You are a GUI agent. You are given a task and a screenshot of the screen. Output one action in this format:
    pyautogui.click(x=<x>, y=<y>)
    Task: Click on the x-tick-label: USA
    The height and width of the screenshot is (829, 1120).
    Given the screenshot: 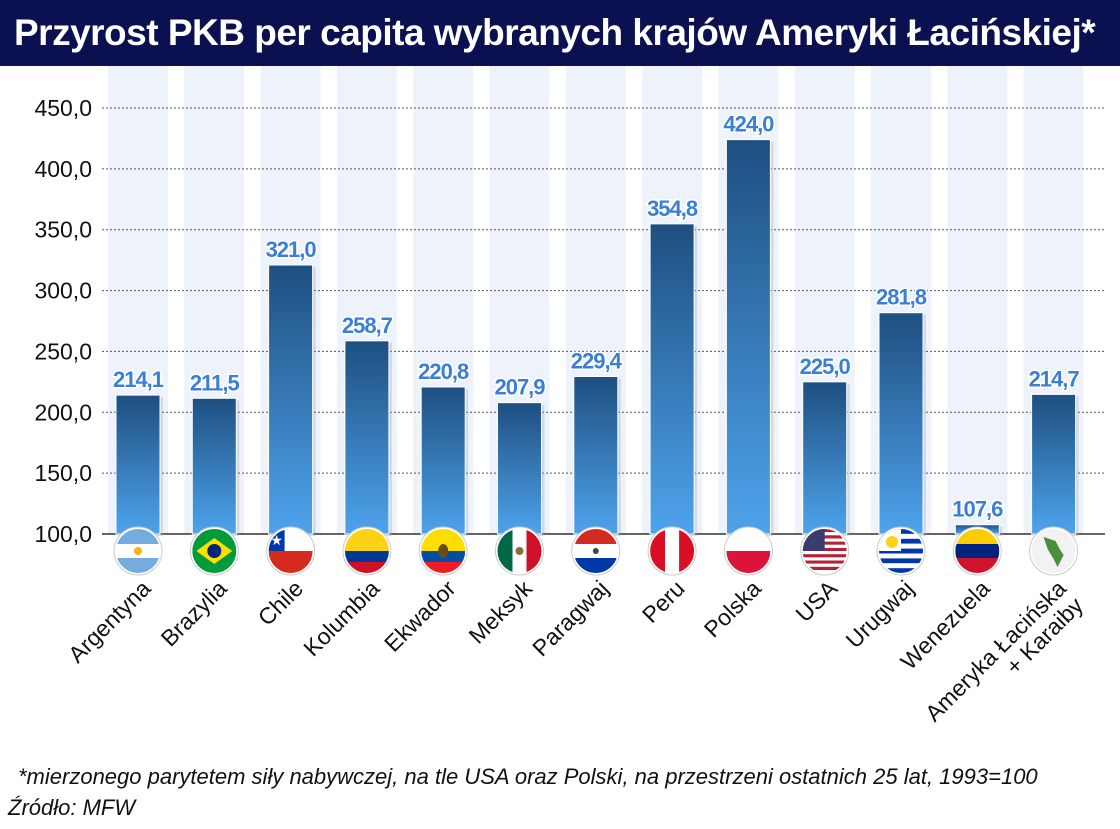 What is the action you would take?
    pyautogui.click(x=816, y=601)
    